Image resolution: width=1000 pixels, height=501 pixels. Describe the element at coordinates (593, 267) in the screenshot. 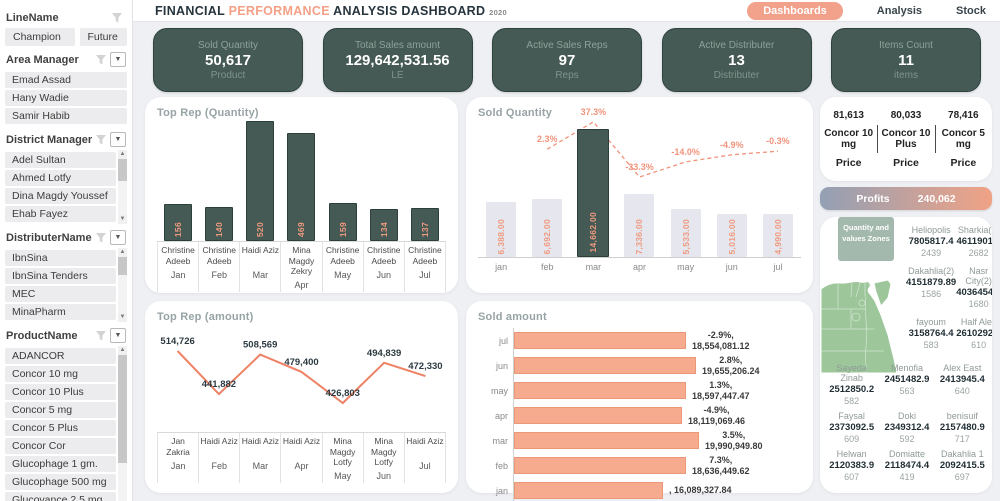

I see `month-label: mar` at that location.